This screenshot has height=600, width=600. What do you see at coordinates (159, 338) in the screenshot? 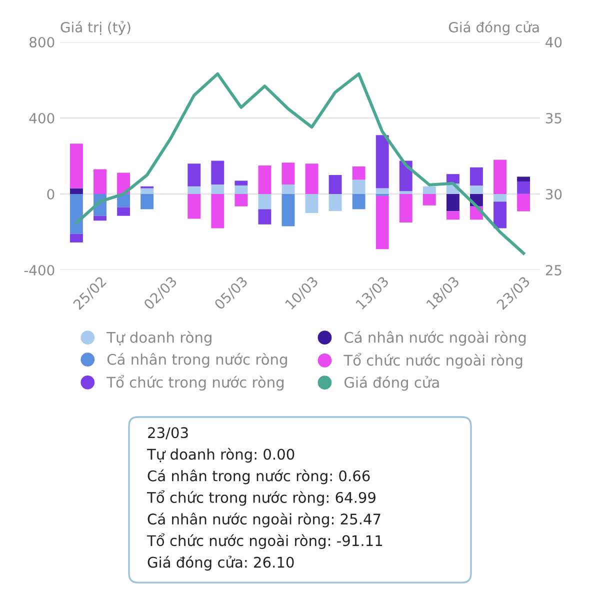
I see `legend-label: Tự doanh ròng` at bounding box center [159, 338].